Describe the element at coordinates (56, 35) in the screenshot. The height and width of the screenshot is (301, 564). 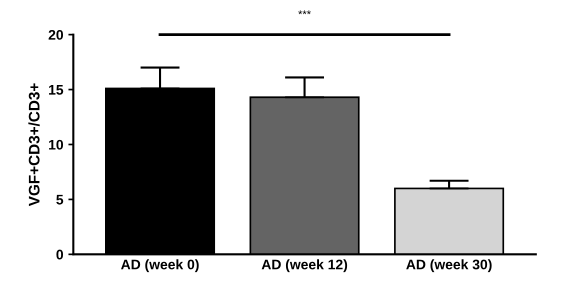
I see `y-tick-label: 20` at that location.